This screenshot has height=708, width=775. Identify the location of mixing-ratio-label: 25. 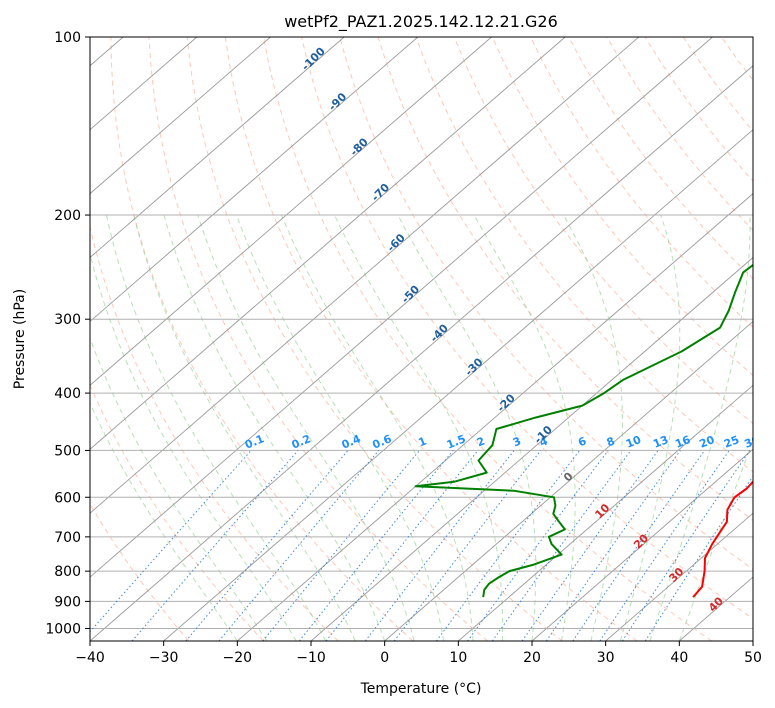
(731, 442).